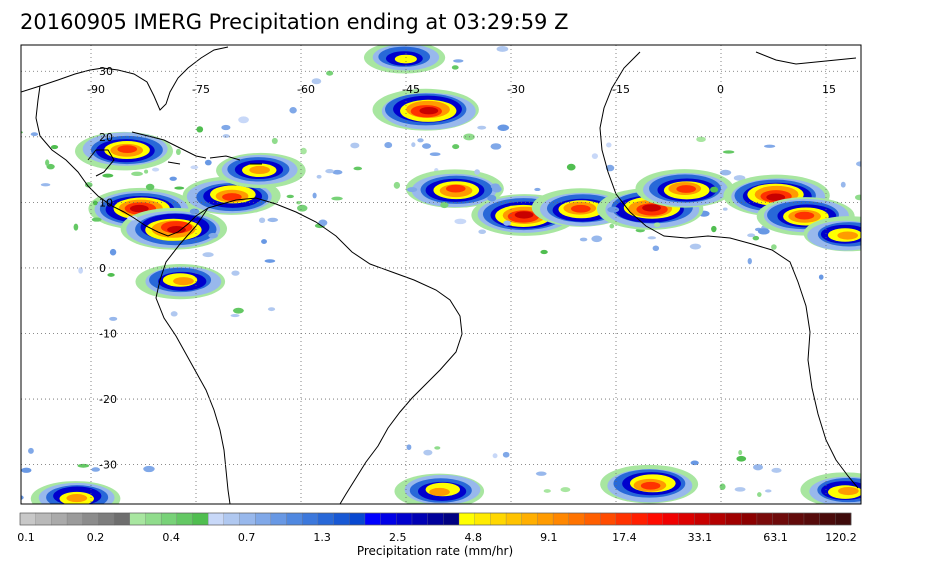 The image size is (944, 571). Describe the element at coordinates (473, 537) in the screenshot. I see `colorbar-tick-label: 4.8` at that location.